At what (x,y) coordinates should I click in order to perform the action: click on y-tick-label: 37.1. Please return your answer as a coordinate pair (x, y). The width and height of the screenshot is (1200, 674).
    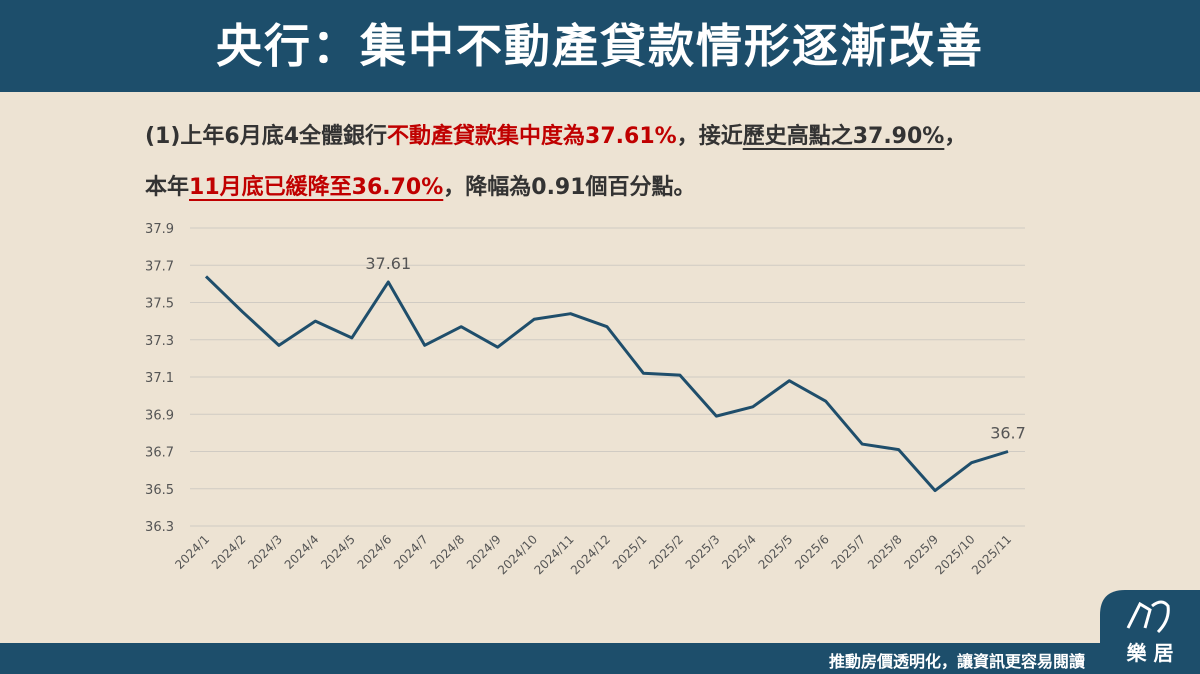
    Looking at the image, I should click on (159, 378).